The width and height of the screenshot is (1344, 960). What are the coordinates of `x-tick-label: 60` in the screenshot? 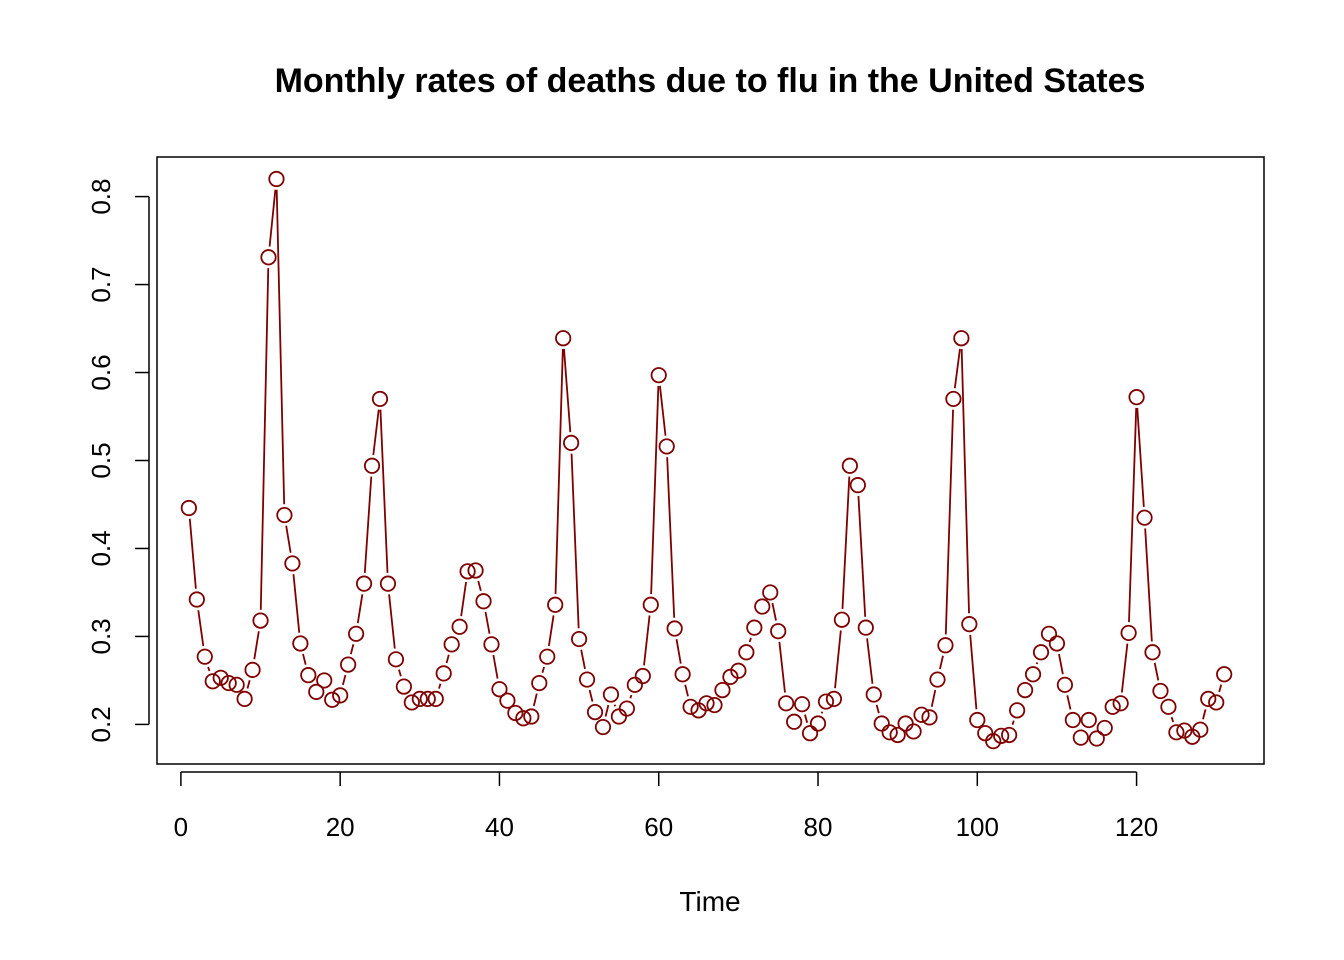 It's located at (658, 827).